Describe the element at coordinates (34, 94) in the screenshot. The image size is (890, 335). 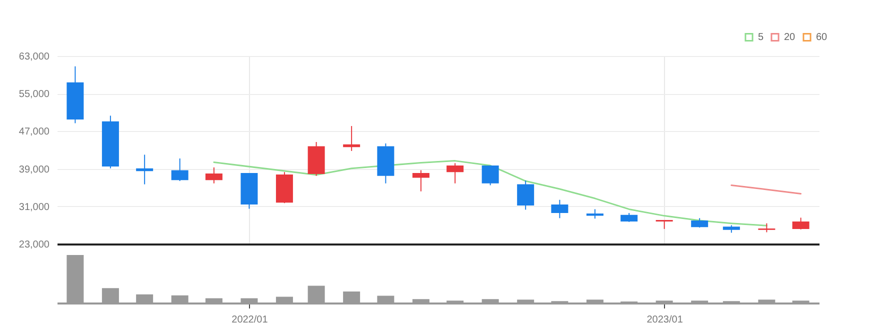
I see `y-tick-label: 55,000` at that location.